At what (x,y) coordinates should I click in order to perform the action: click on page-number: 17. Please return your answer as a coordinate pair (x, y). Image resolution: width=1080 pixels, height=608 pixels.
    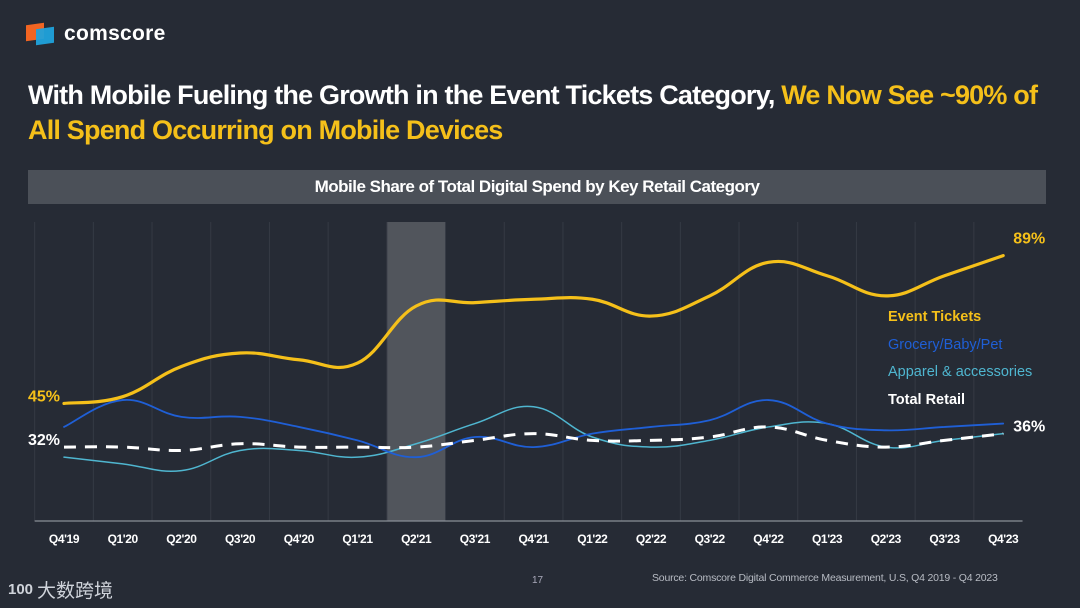
    Looking at the image, I should click on (538, 580).